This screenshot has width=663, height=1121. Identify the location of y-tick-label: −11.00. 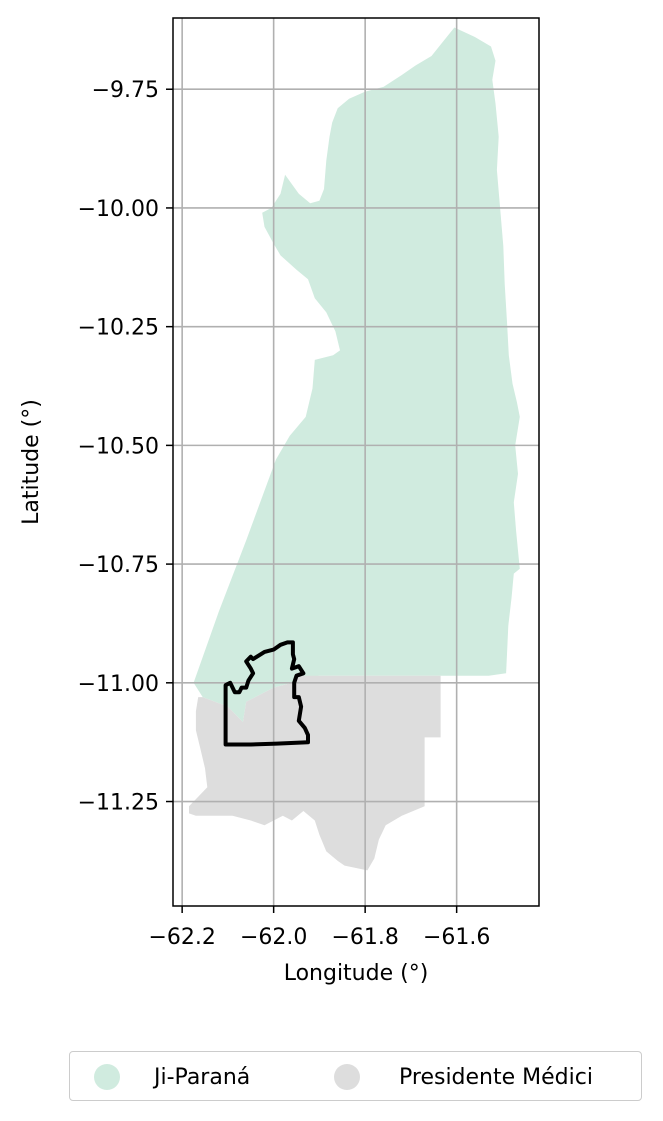
(118, 684).